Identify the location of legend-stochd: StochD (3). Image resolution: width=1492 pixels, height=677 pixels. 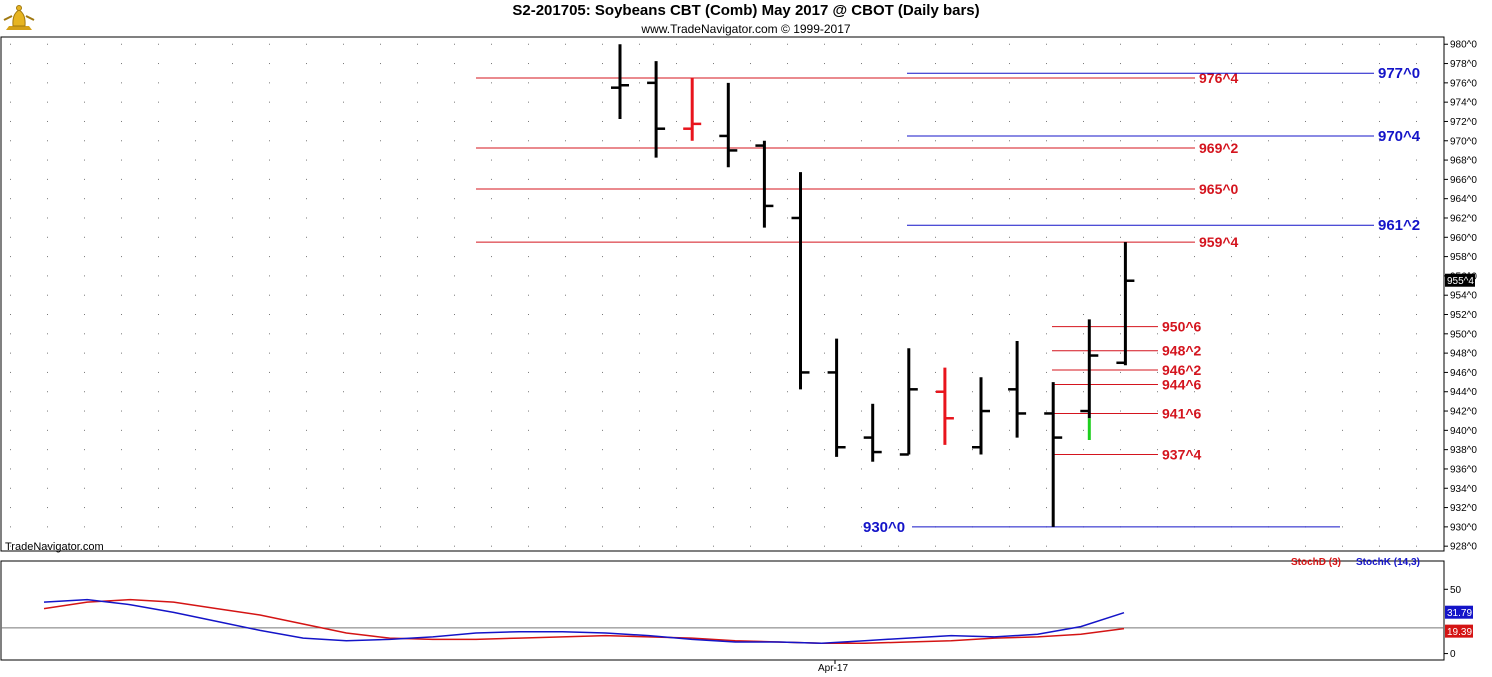
(1316, 562).